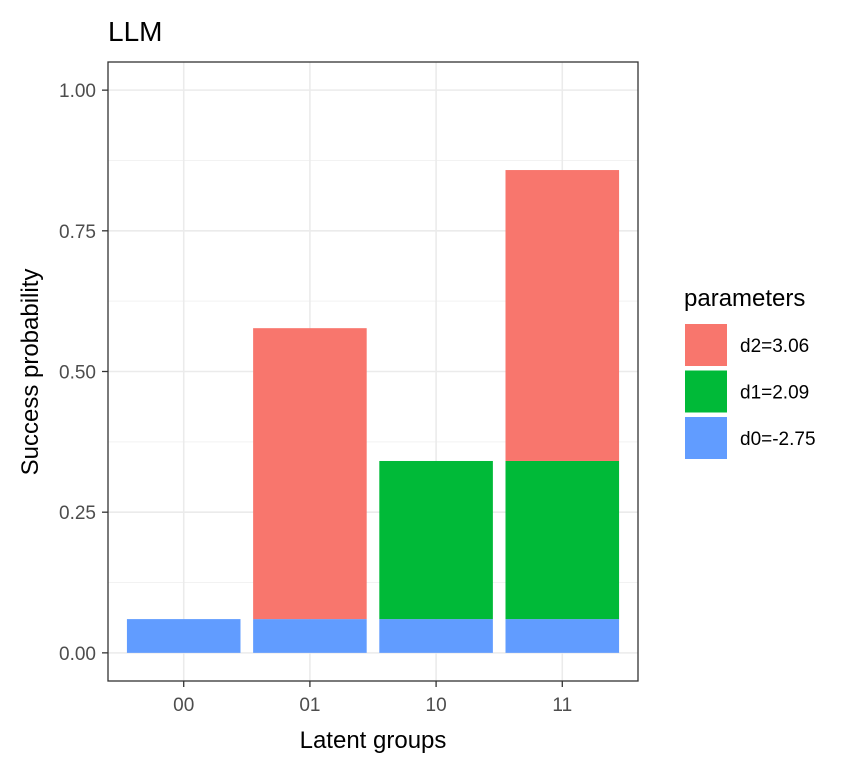 This screenshot has width=864, height=773. I want to click on x-tick-label: 10, so click(436, 705).